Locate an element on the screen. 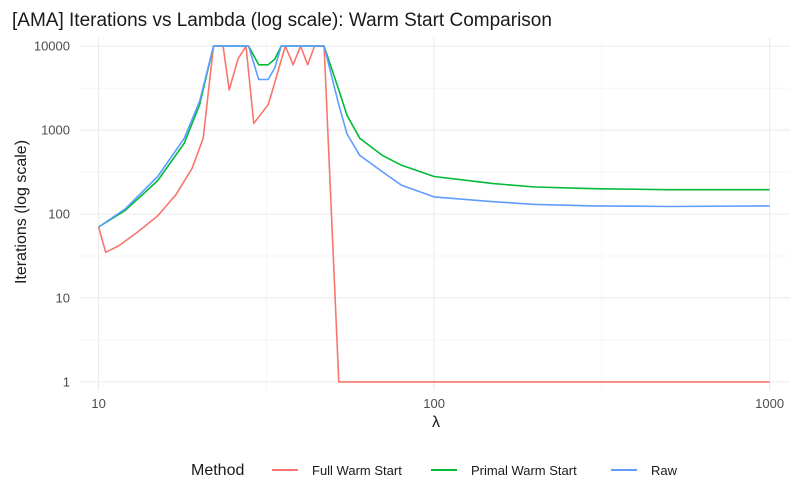 Image resolution: width=800 pixels, height=500 pixels. x-axis-title: λ is located at coordinates (436, 422).